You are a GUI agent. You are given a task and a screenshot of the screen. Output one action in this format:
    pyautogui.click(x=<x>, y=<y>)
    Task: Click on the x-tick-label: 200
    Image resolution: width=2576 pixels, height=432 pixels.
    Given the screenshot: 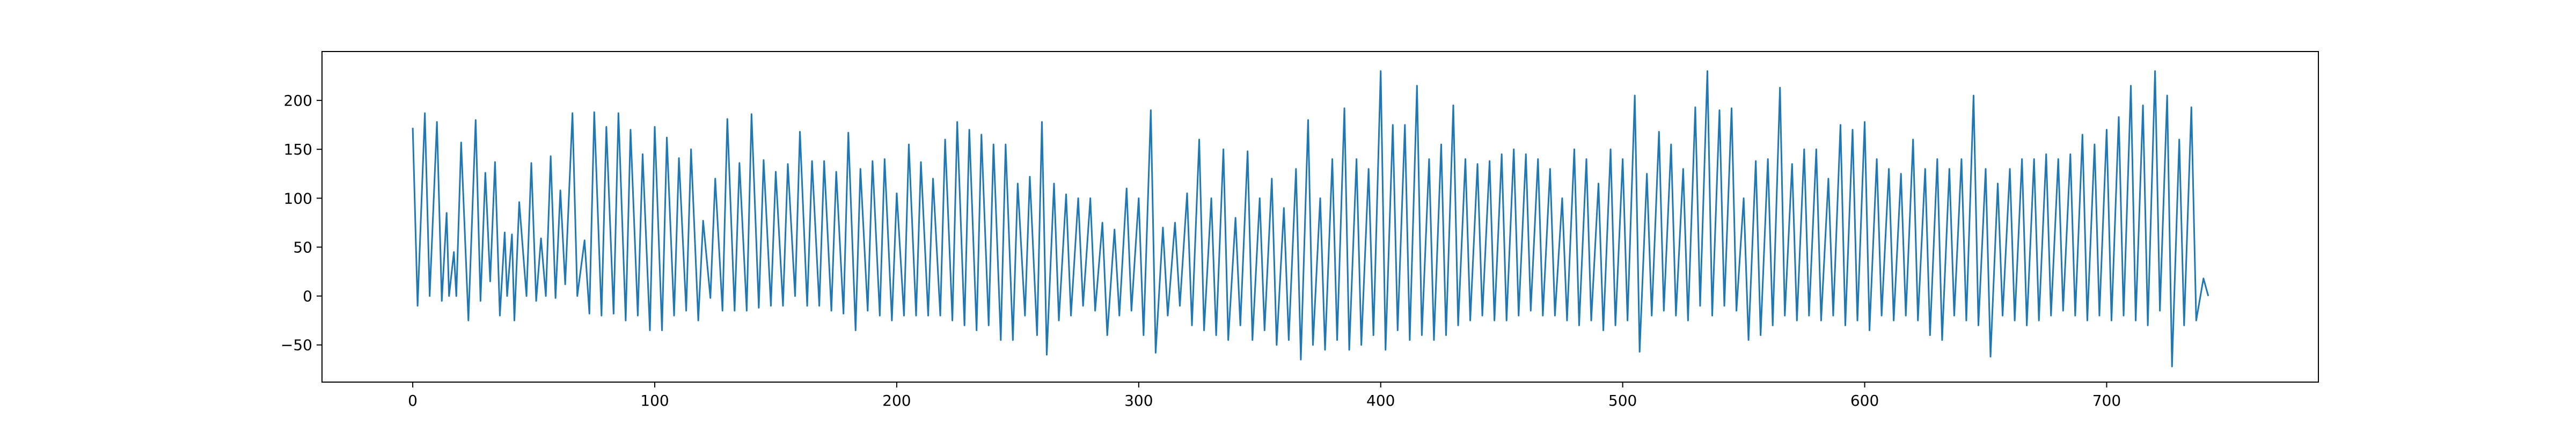 What is the action you would take?
    pyautogui.click(x=896, y=400)
    